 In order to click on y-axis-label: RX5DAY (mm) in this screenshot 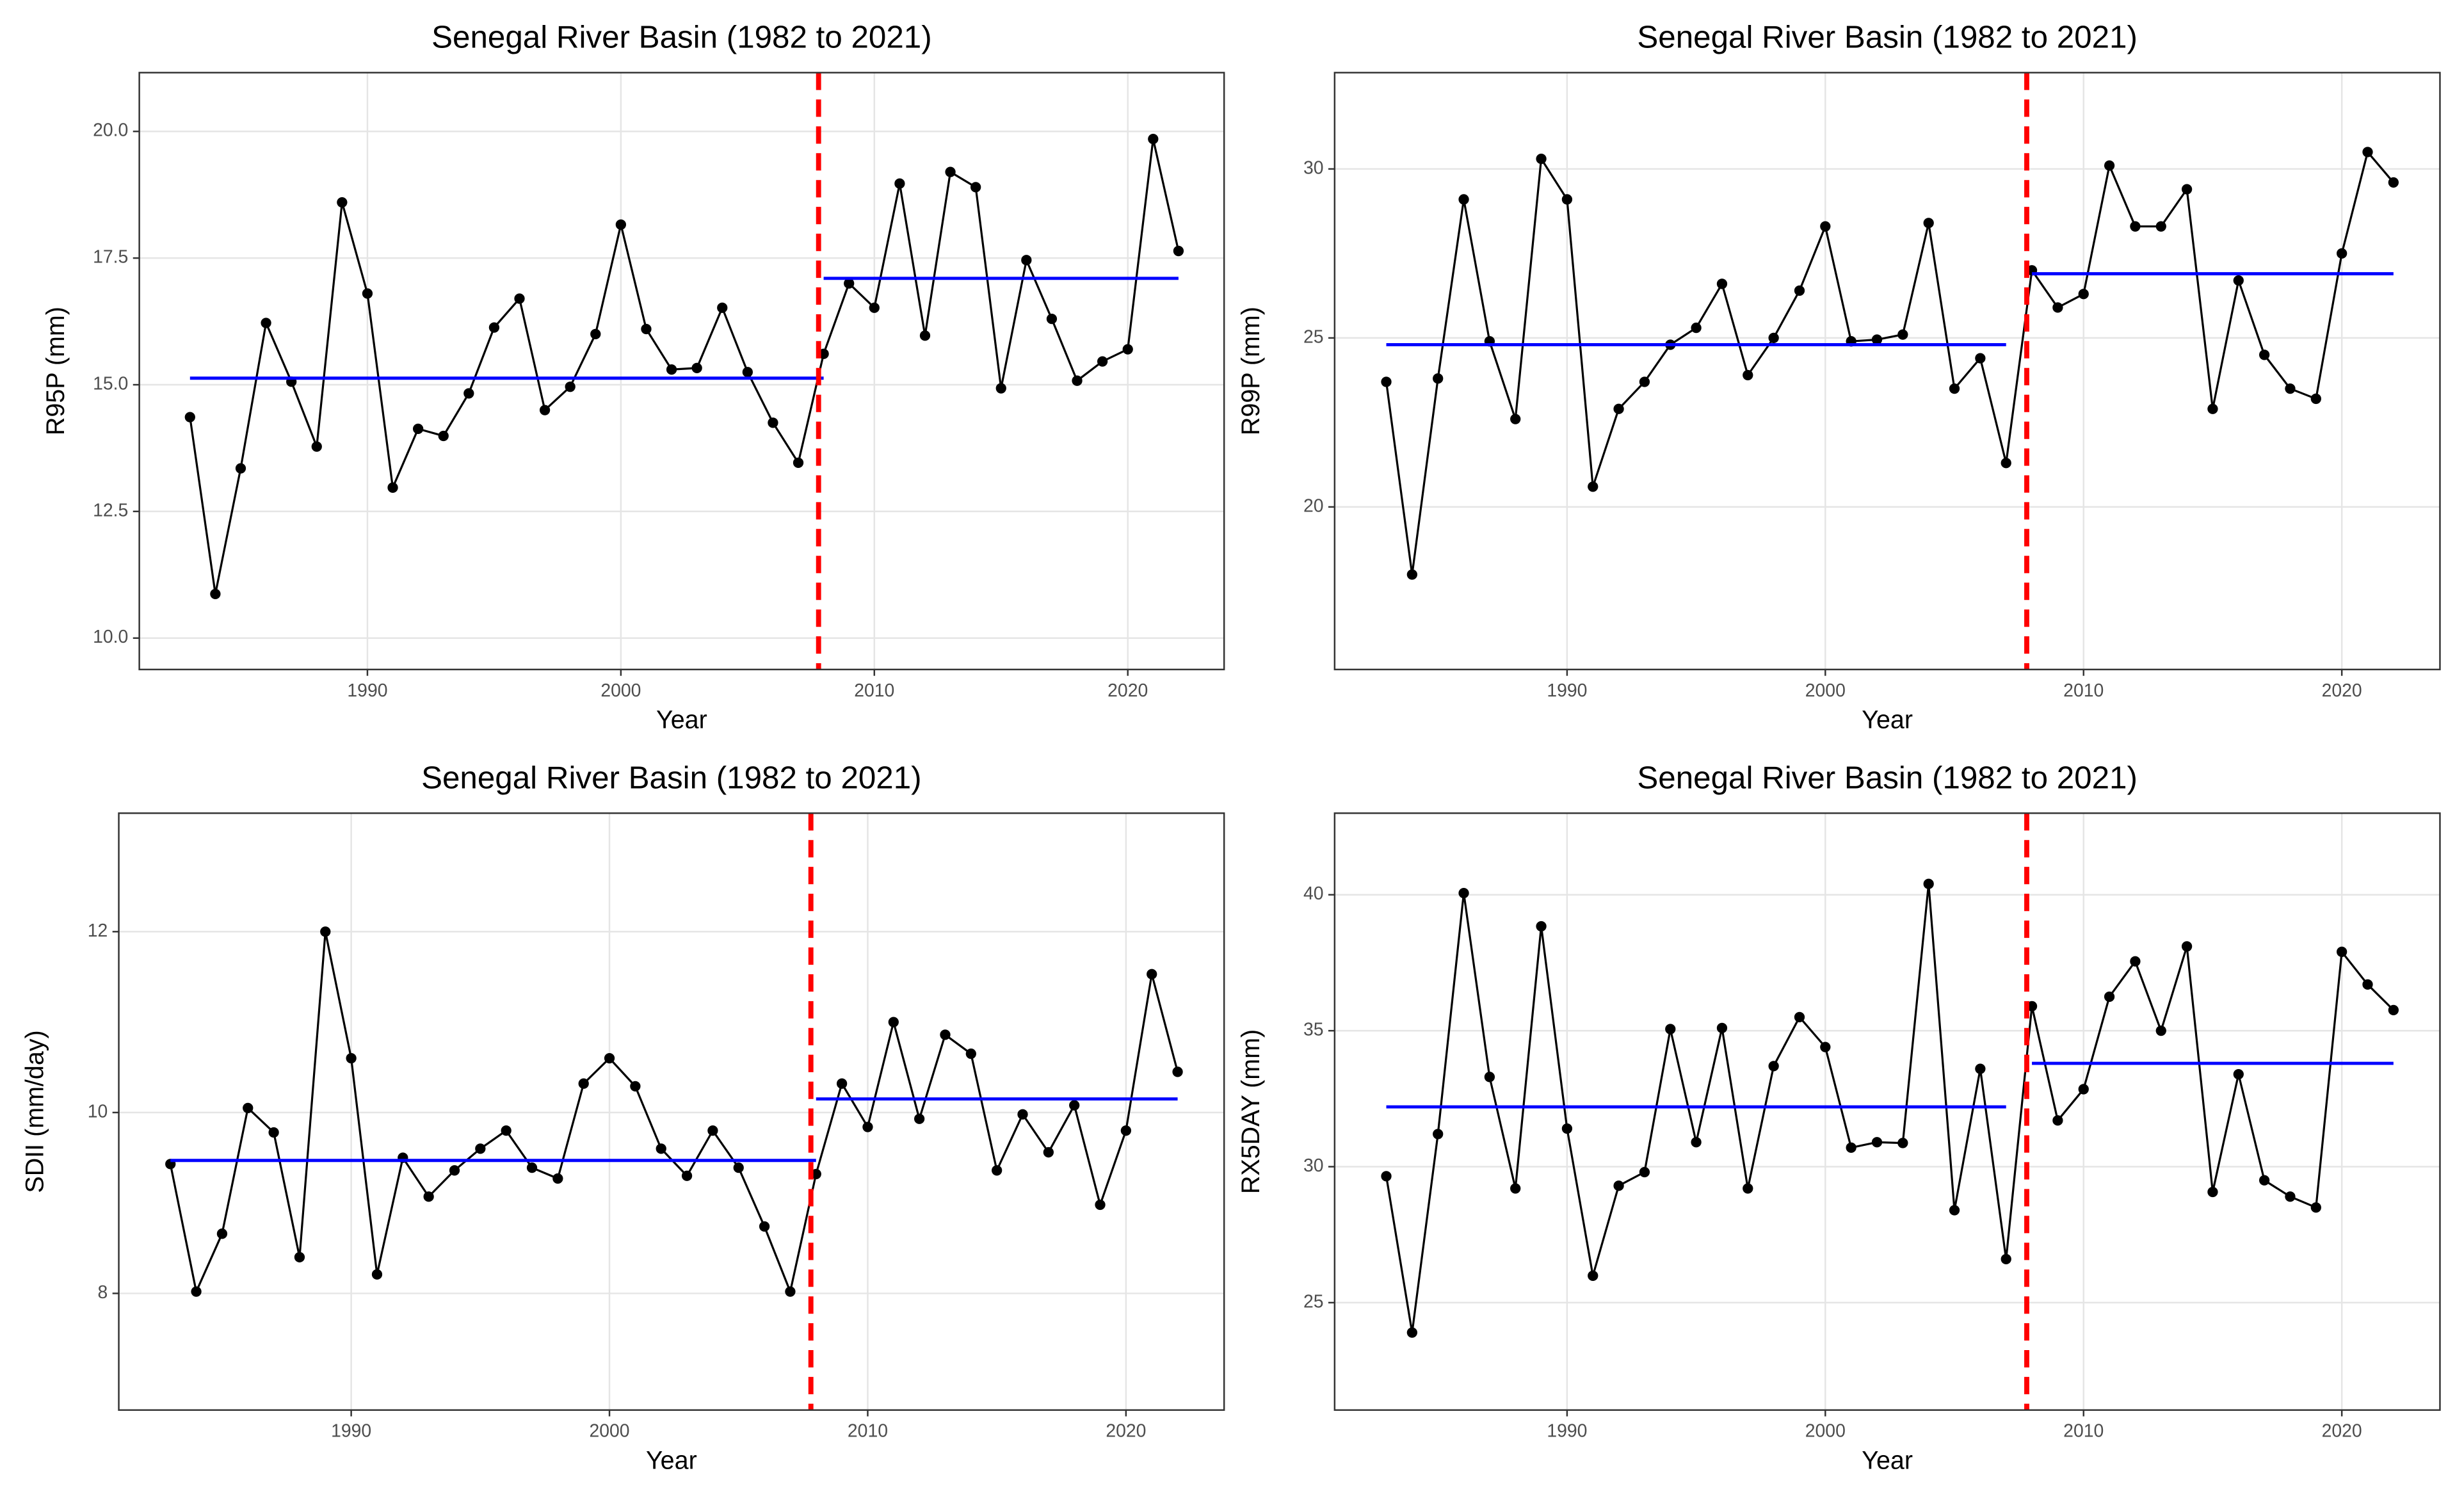, I will do `click(1251, 1111)`.